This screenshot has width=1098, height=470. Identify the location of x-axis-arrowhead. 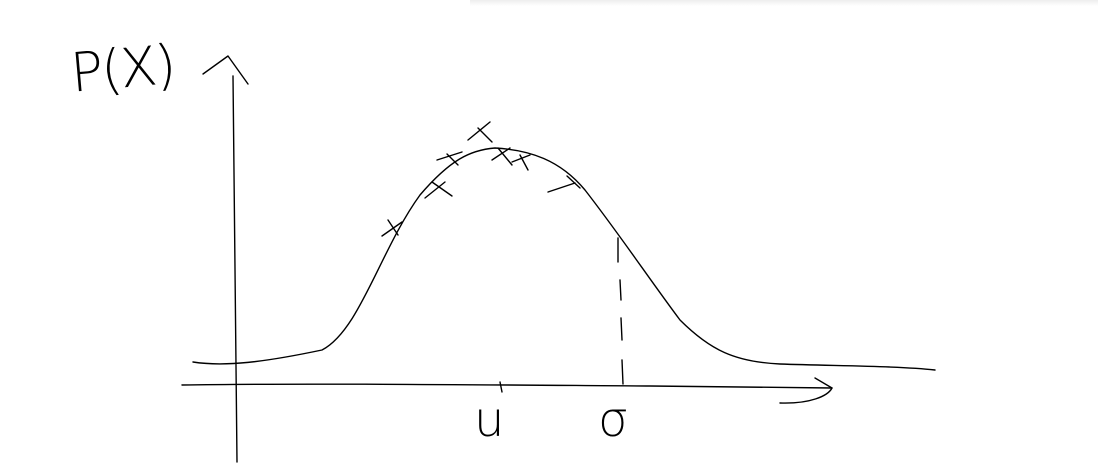
(806, 390).